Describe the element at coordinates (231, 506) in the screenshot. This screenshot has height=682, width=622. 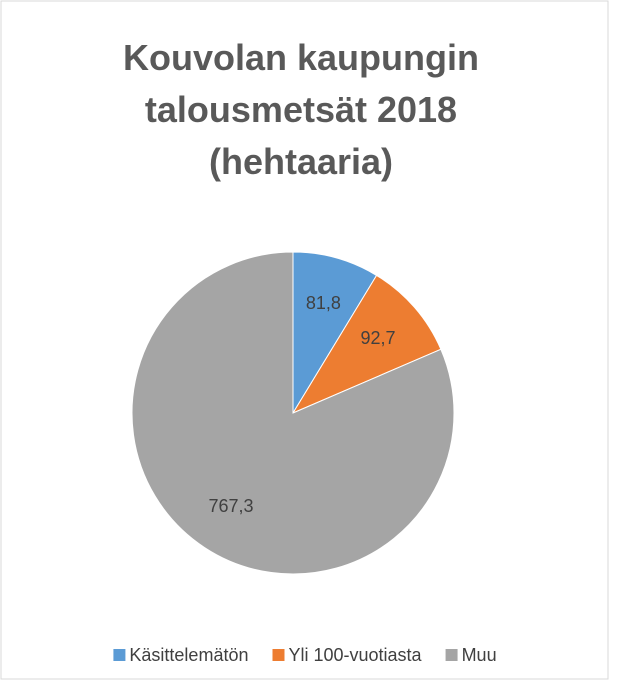
I see `data-label: 767,3` at that location.